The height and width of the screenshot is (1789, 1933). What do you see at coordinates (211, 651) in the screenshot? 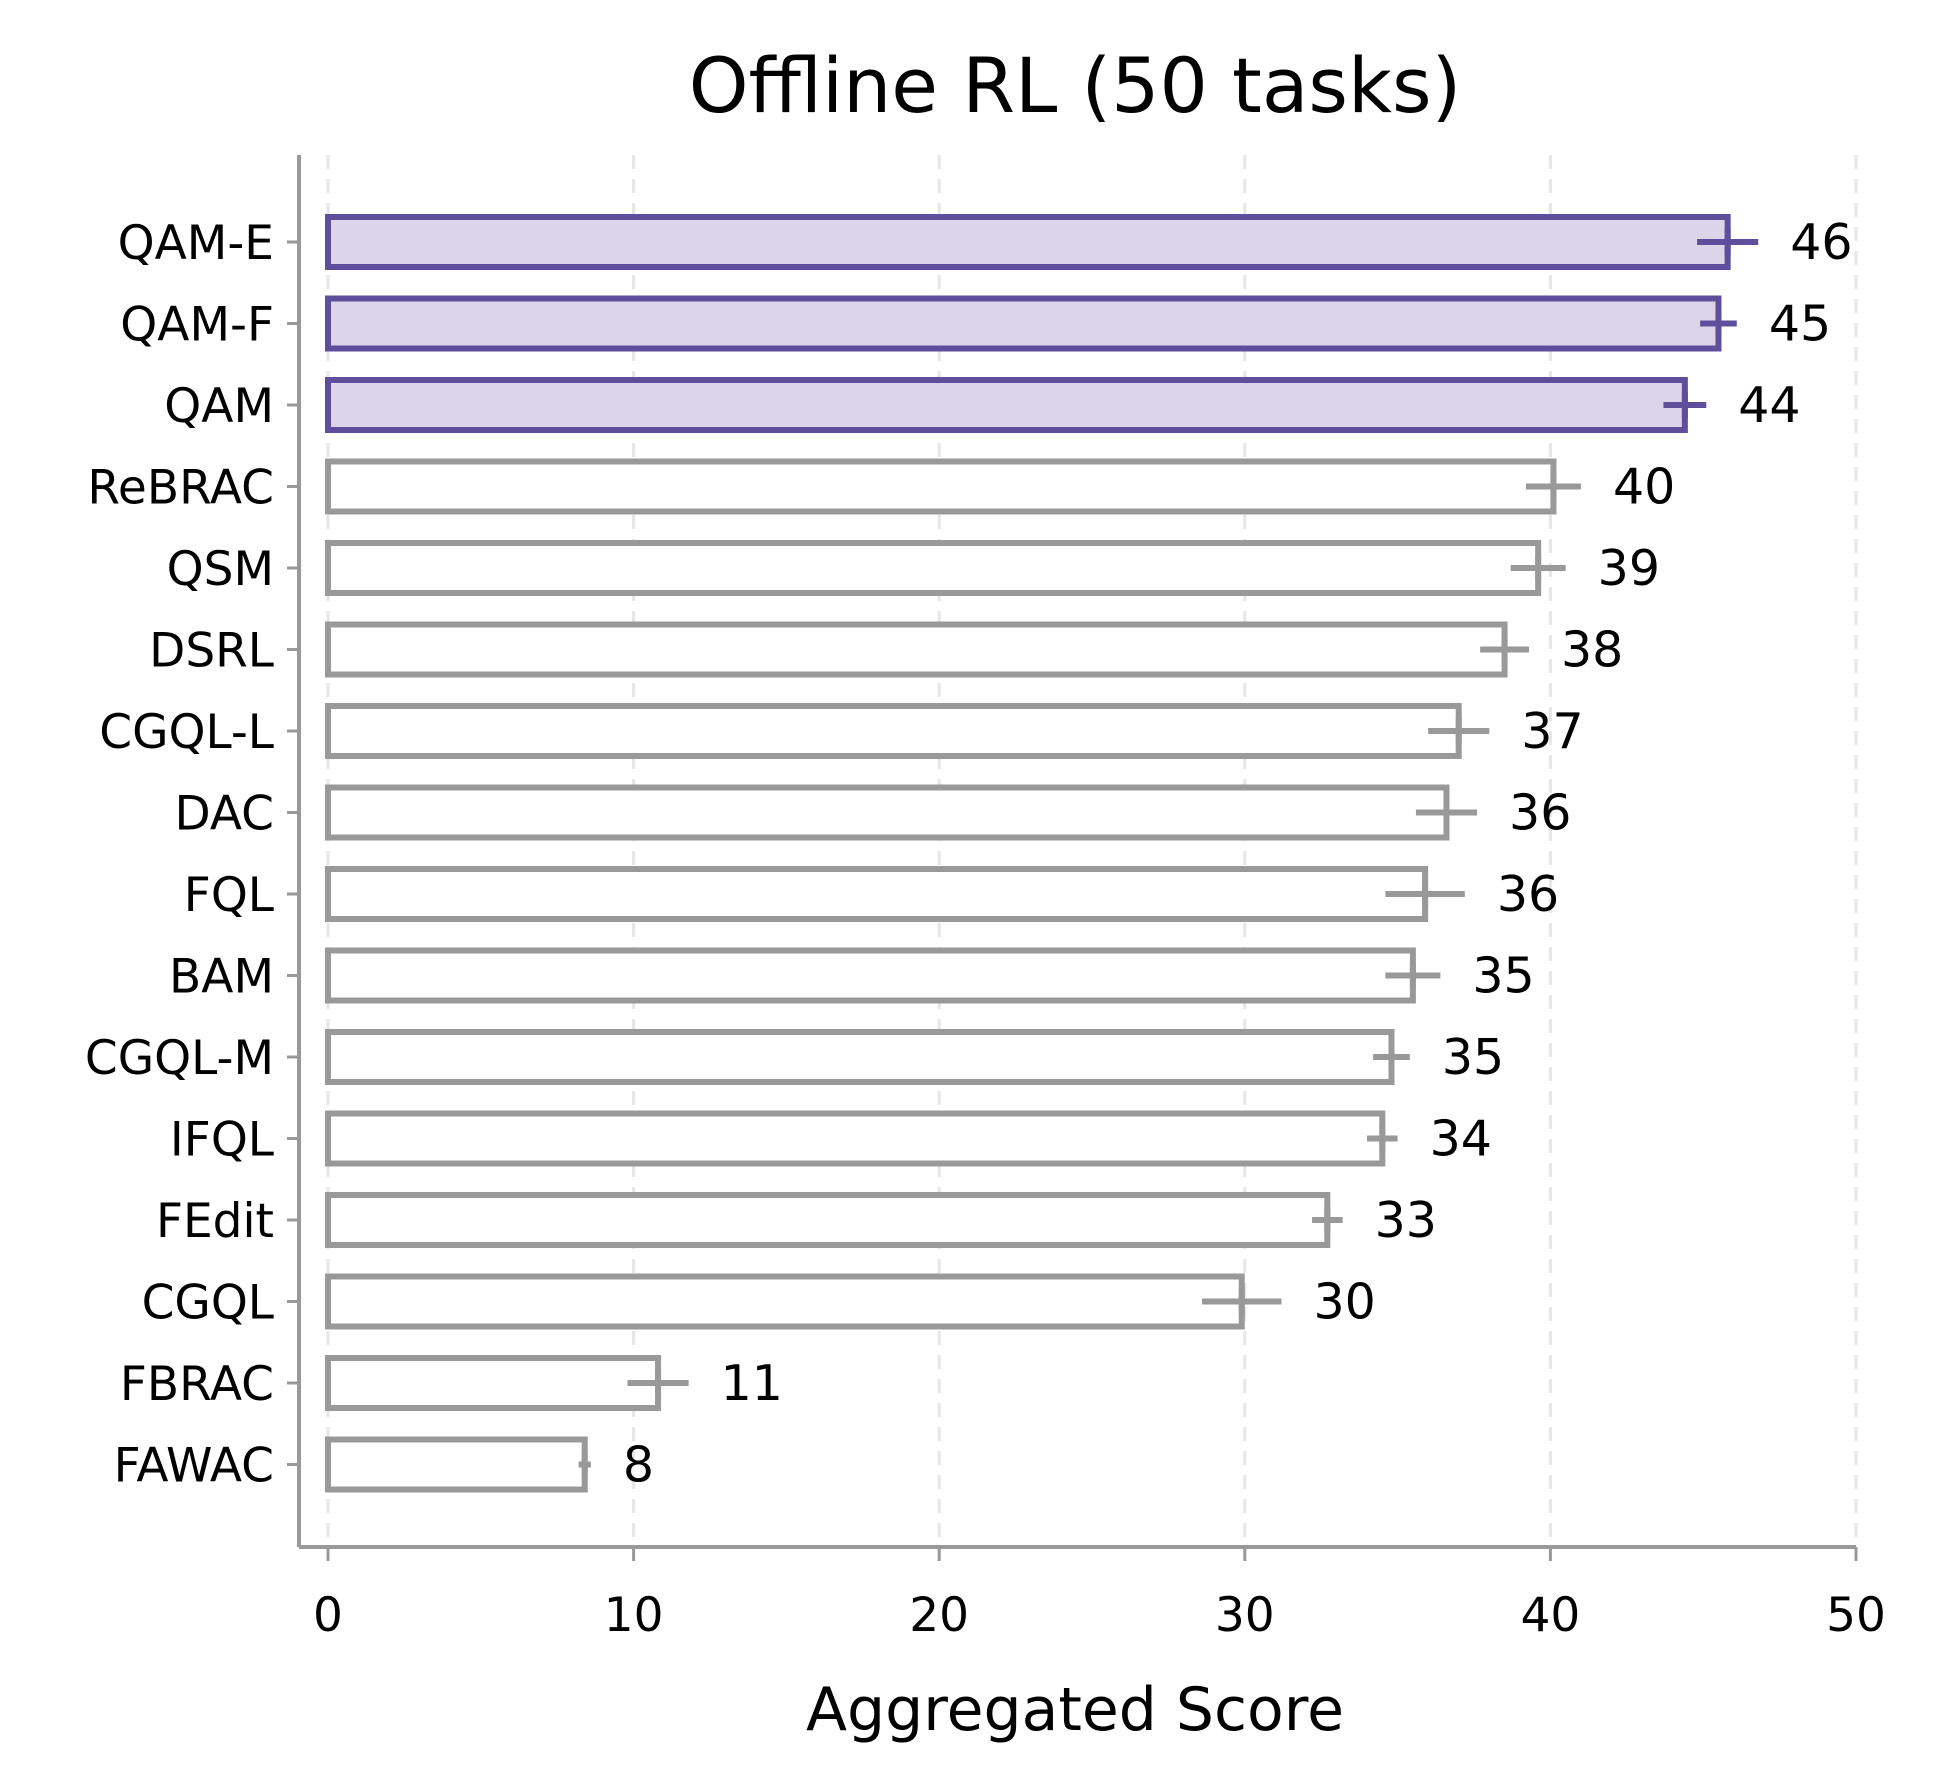
I see `y-tick-label: DSRL` at bounding box center [211, 651].